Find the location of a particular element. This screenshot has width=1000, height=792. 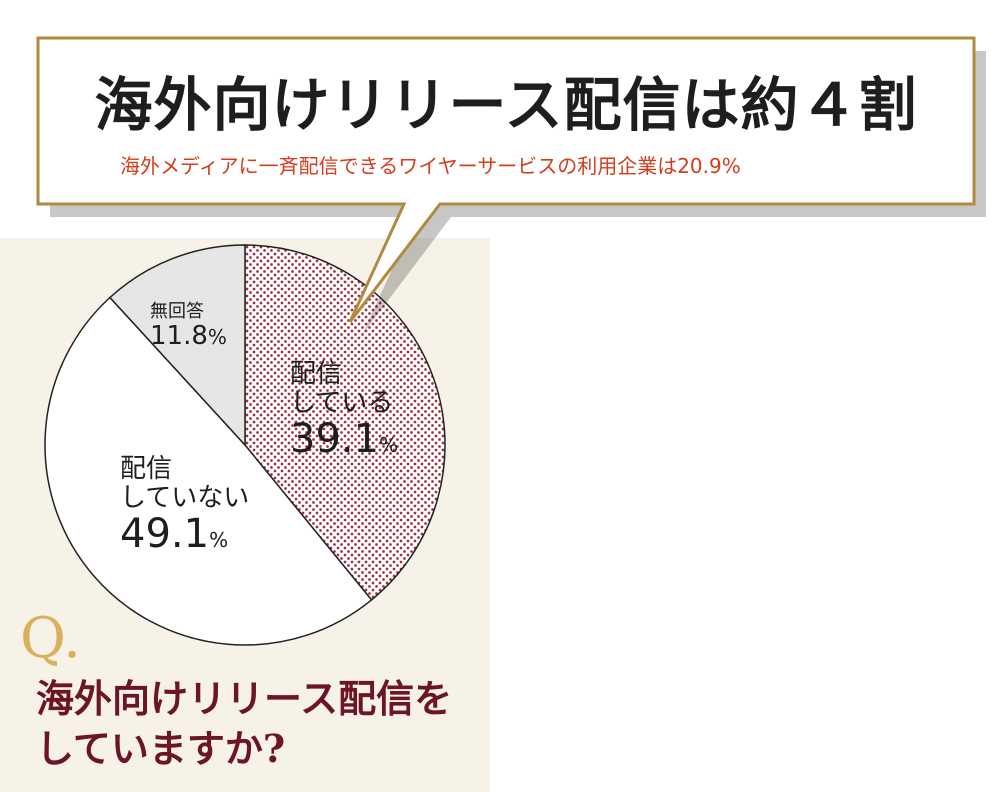

question-mark-q: Q. is located at coordinates (50, 638).